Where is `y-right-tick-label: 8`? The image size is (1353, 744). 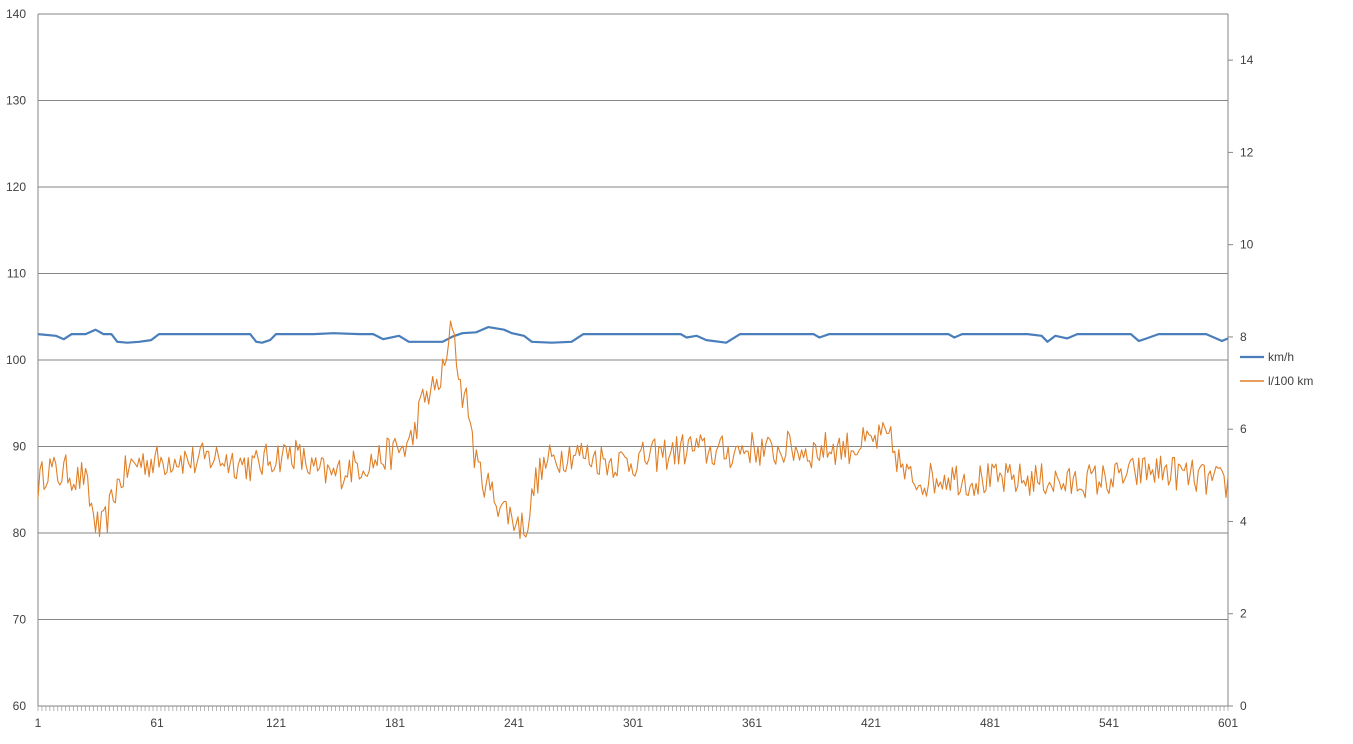
y-right-tick-label: 8 is located at coordinates (1243, 337).